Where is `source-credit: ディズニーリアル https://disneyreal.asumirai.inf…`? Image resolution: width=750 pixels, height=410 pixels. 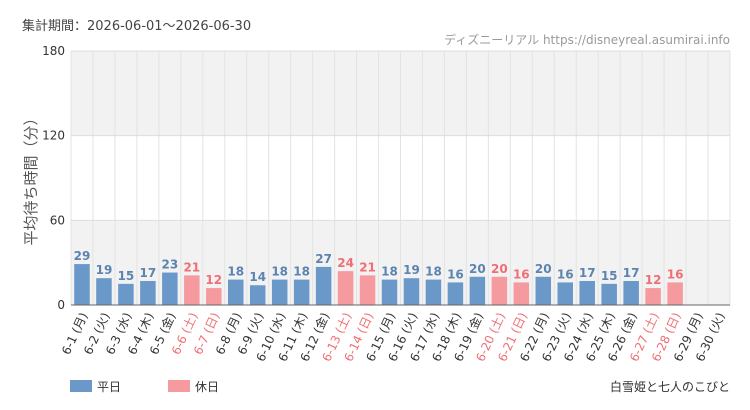
source-credit: ディズニーリアル https://disneyreal.asumirai.inf… is located at coordinates (587, 39).